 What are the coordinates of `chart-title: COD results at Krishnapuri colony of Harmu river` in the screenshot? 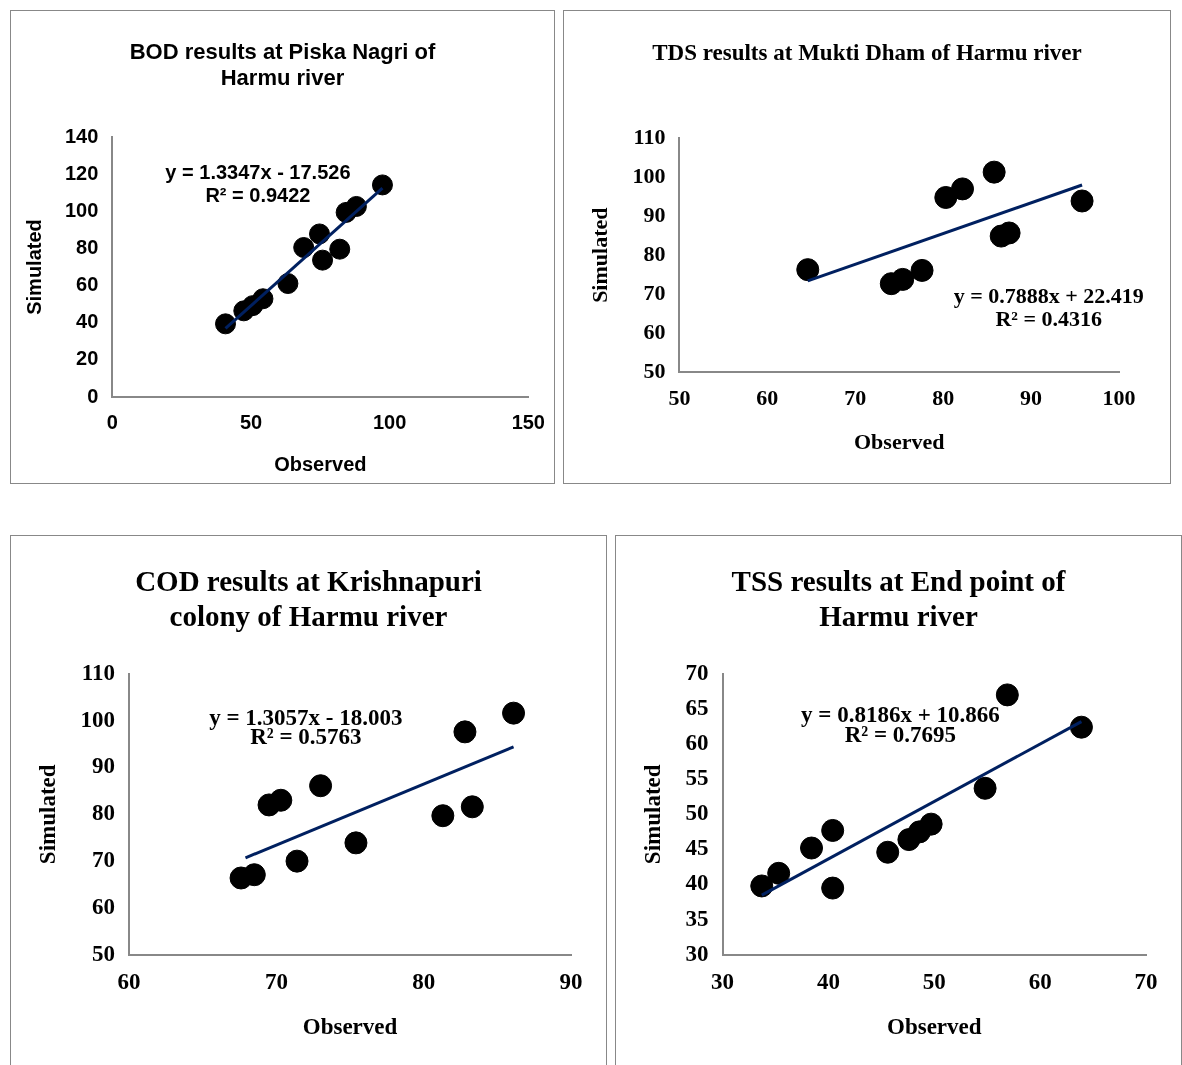 It's located at (308, 599).